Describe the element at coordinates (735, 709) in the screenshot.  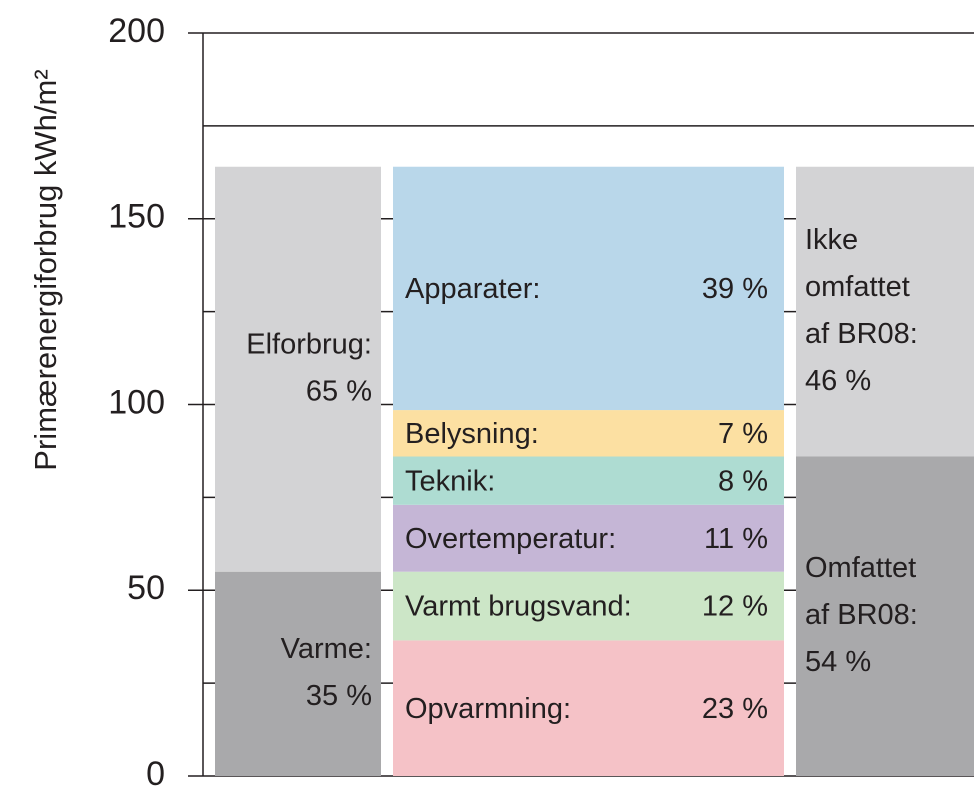
I see `segment-share: 23 %` at that location.